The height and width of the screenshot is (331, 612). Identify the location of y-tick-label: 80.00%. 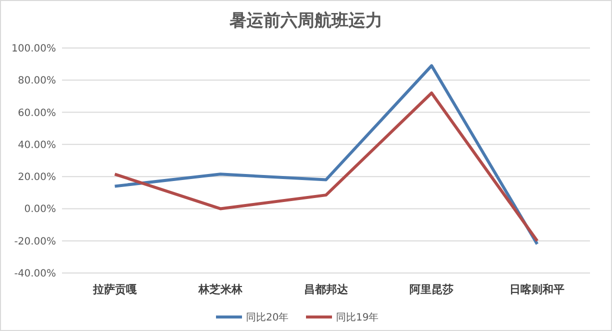
(37, 81).